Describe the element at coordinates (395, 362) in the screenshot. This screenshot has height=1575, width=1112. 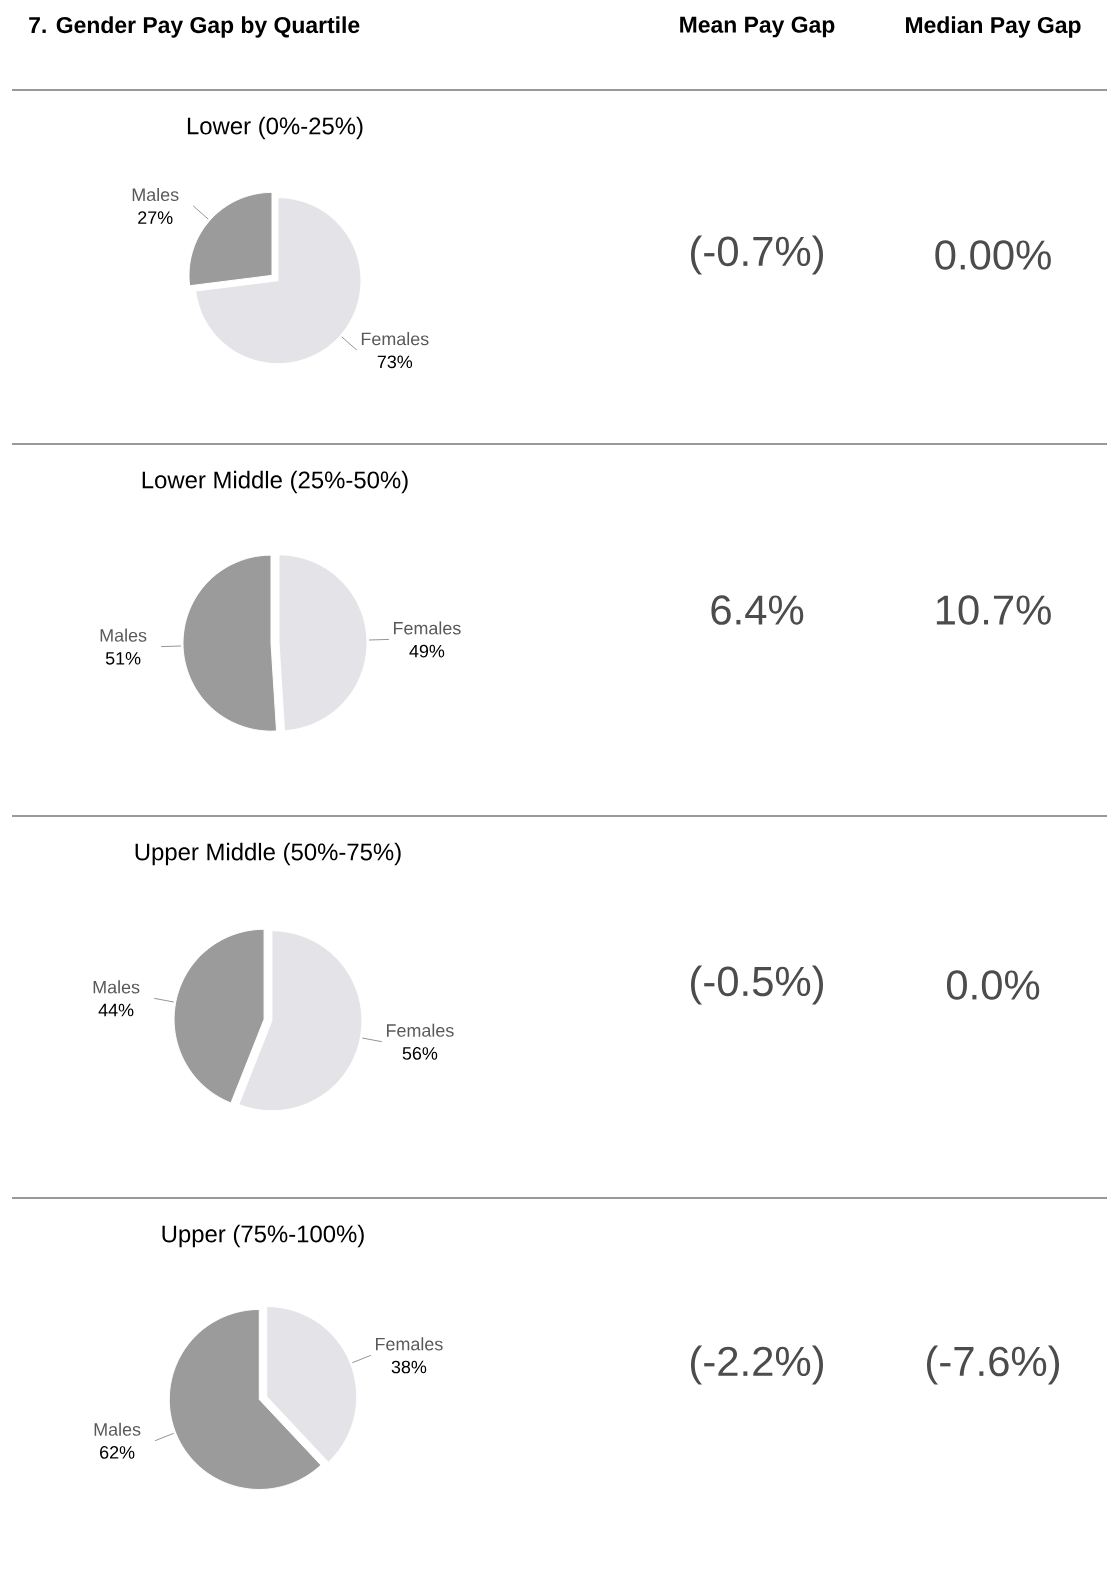
I see `data-label: 73%` at that location.